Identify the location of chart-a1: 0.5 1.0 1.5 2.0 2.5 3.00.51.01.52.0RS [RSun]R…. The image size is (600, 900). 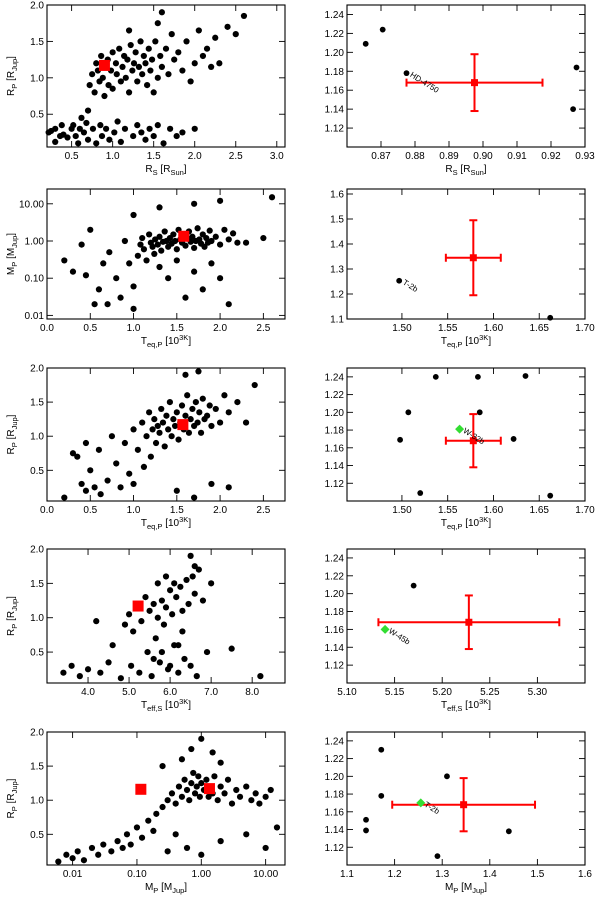
(146, 89).